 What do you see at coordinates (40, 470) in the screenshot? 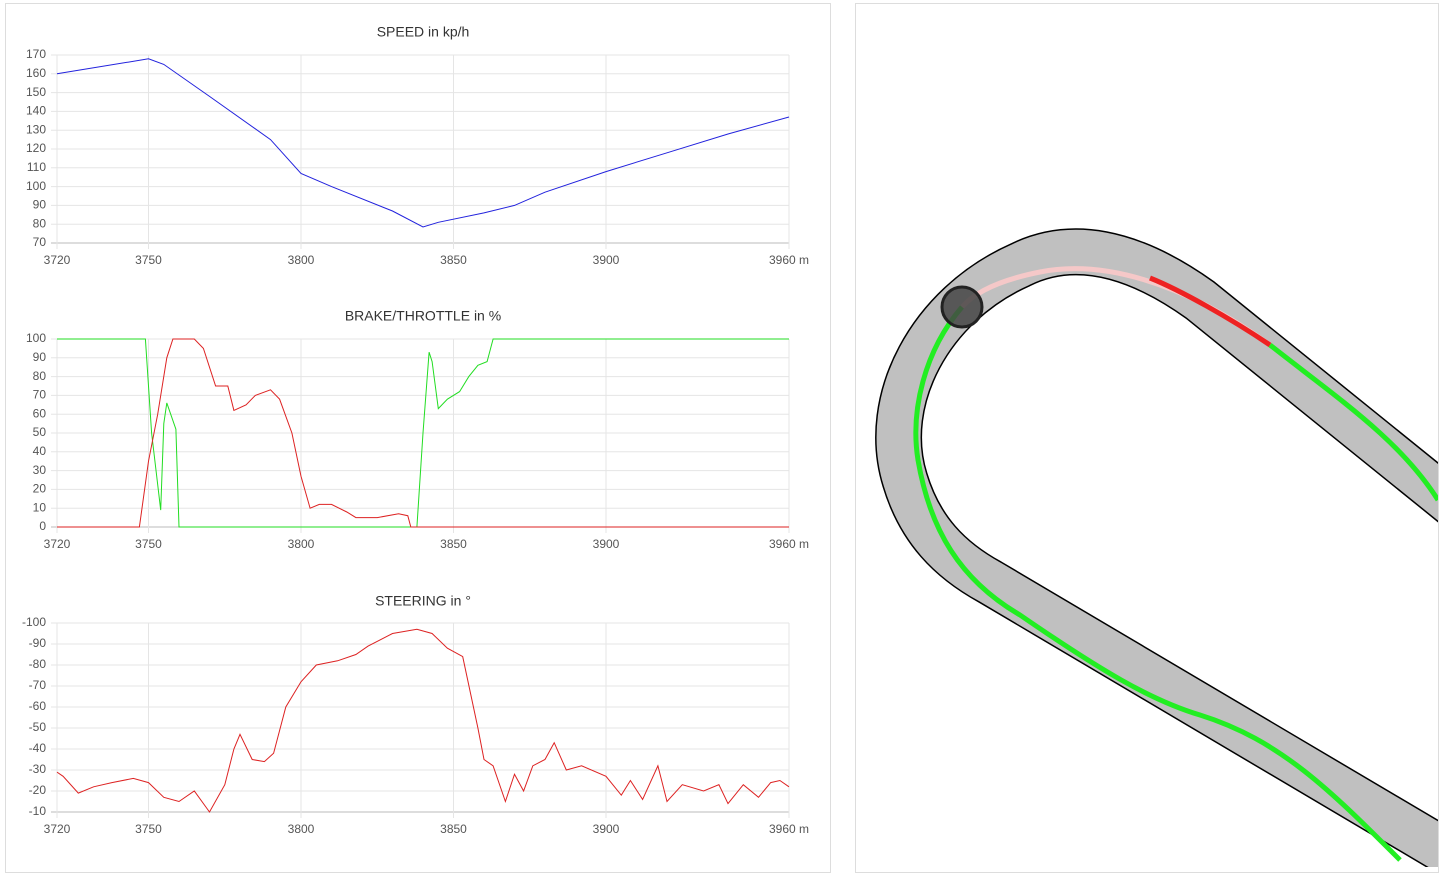
I see `y-tick-label: 30` at bounding box center [40, 470].